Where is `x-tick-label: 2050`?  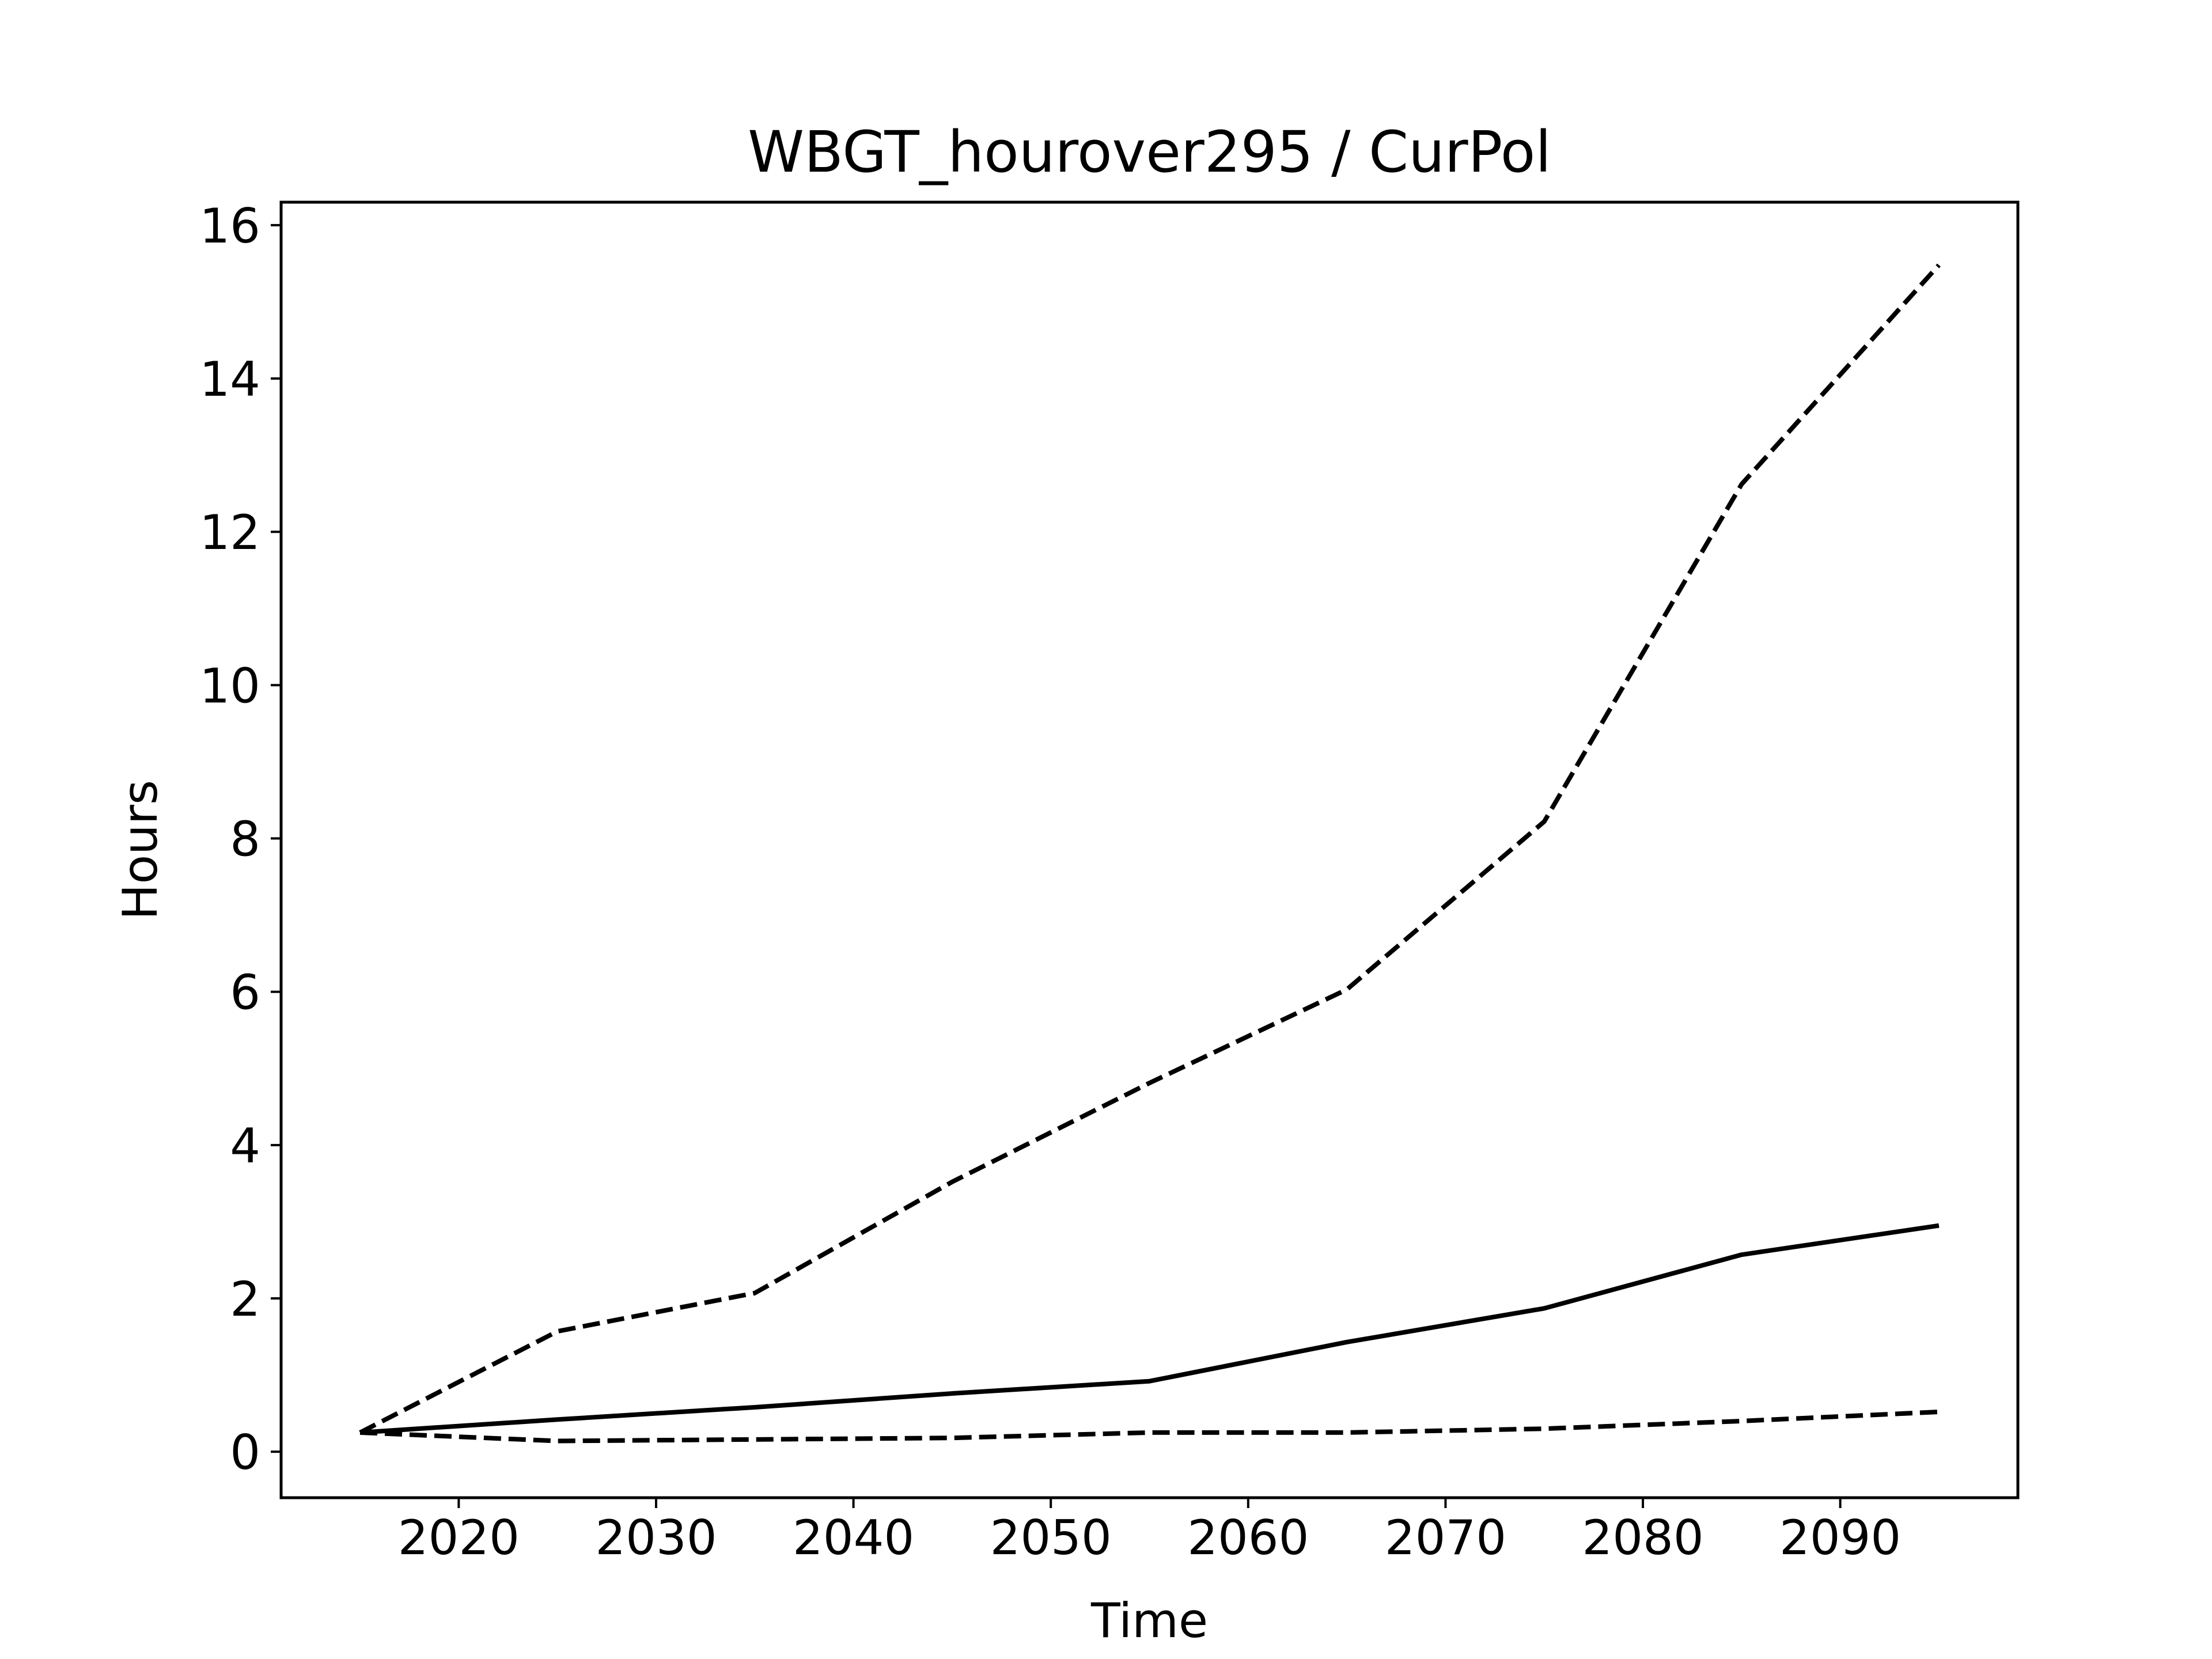 x-tick-label: 2050 is located at coordinates (1051, 1538).